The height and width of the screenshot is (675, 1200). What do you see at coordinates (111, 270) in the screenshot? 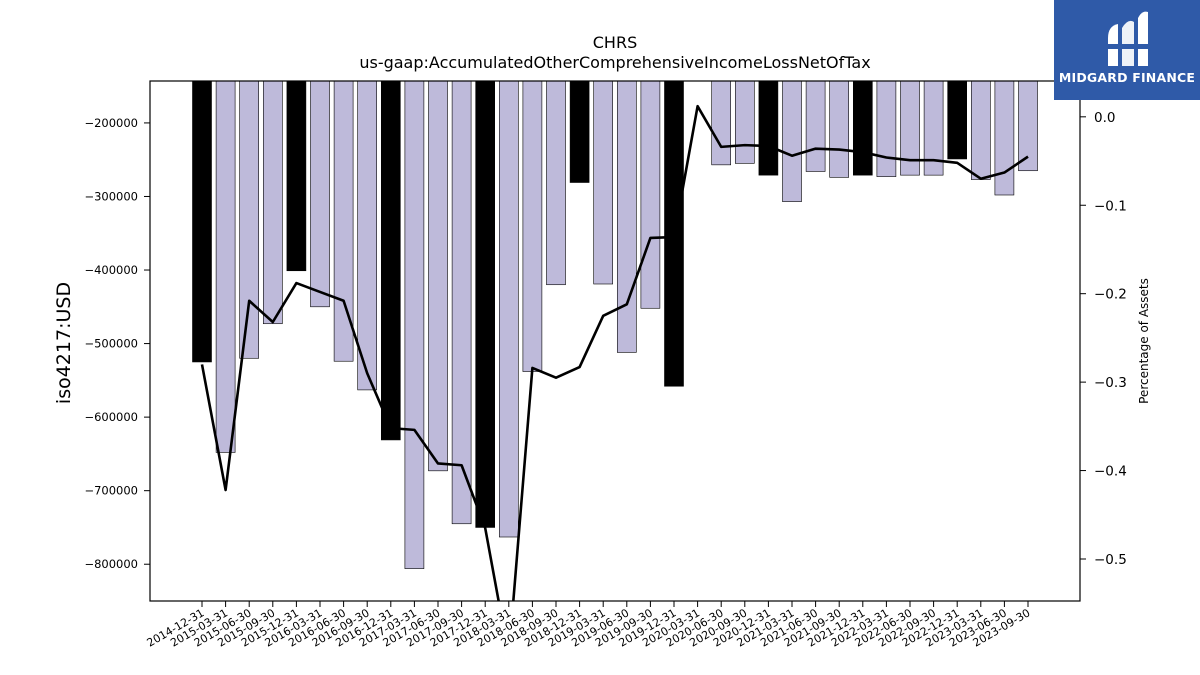
I see `y-tick-label: −400000` at bounding box center [111, 270].